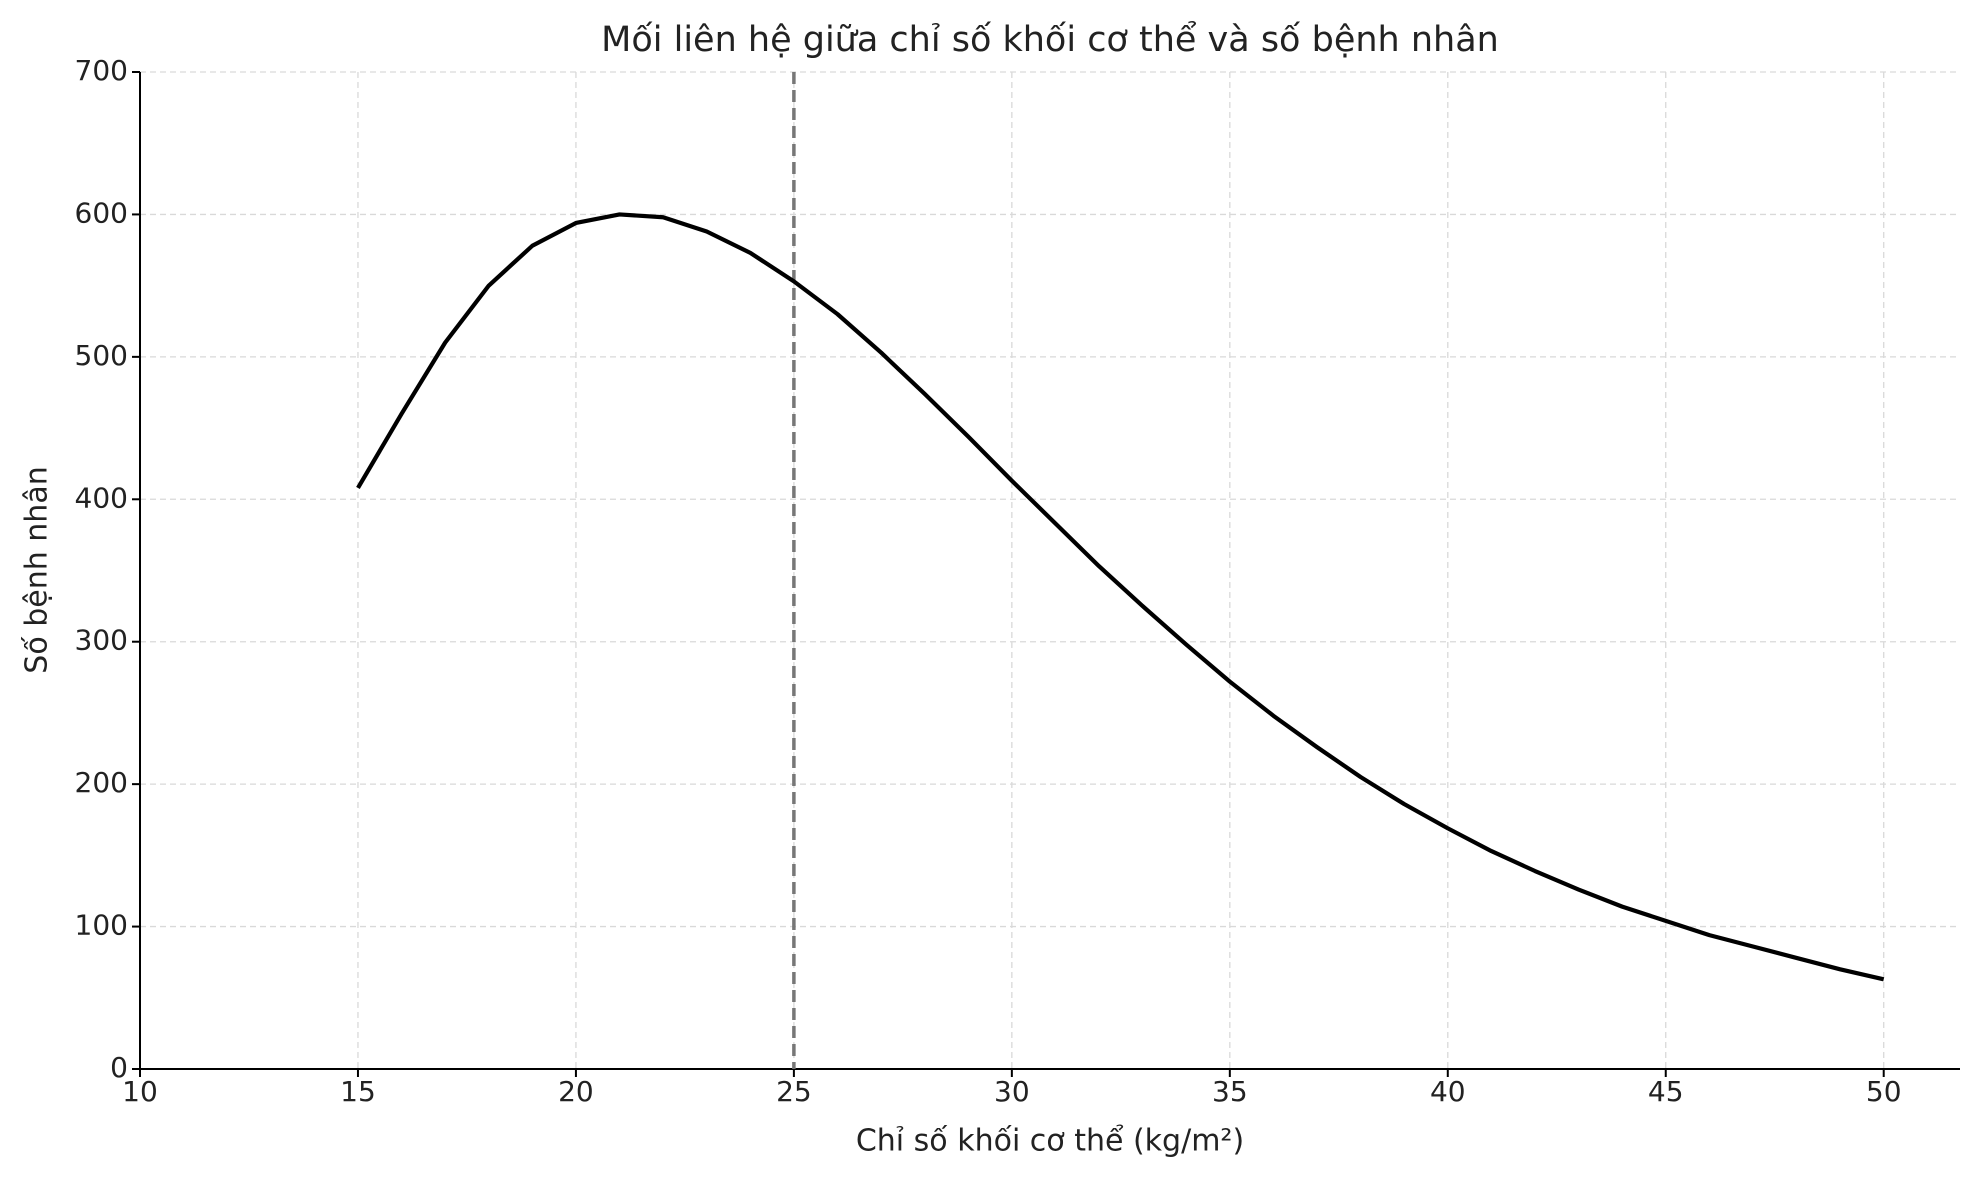 This screenshot has height=1180, width=1979. What do you see at coordinates (1012, 1091) in the screenshot?
I see `x-tick-label: 30` at bounding box center [1012, 1091].